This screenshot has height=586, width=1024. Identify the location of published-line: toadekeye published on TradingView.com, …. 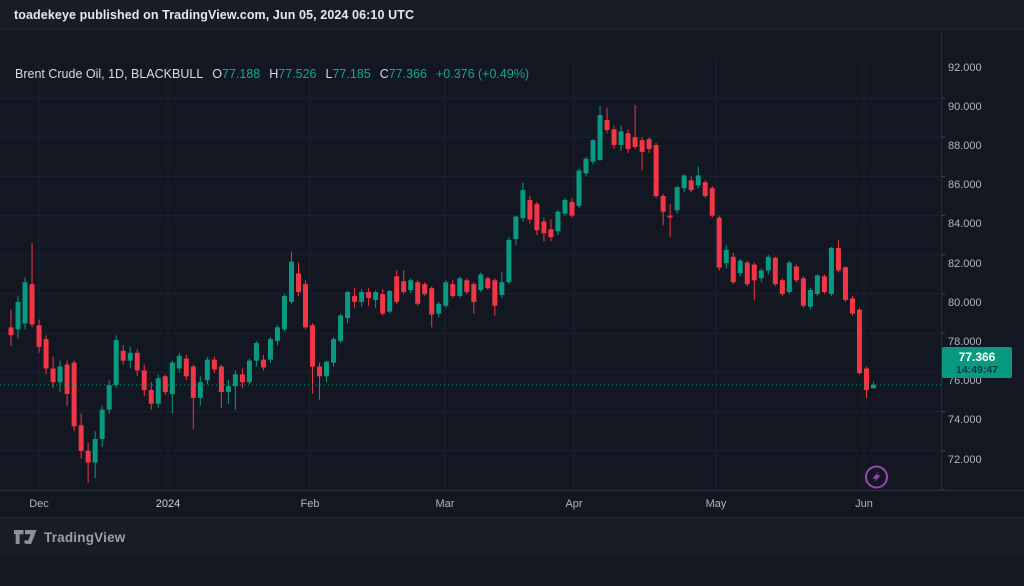
(214, 14).